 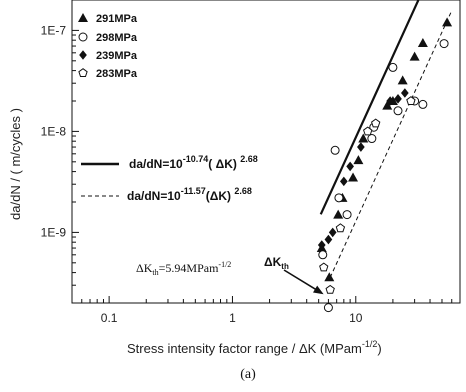 What do you see at coordinates (117, 74) in the screenshot?
I see `legend-label-4: 283MPa` at bounding box center [117, 74].